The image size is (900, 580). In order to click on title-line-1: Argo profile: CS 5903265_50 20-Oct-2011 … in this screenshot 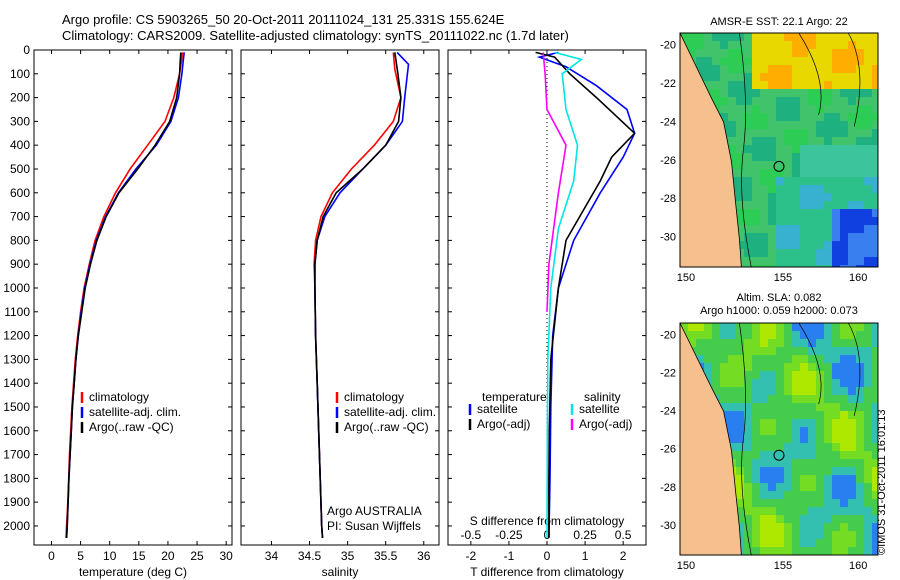, I will do `click(283, 19)`.